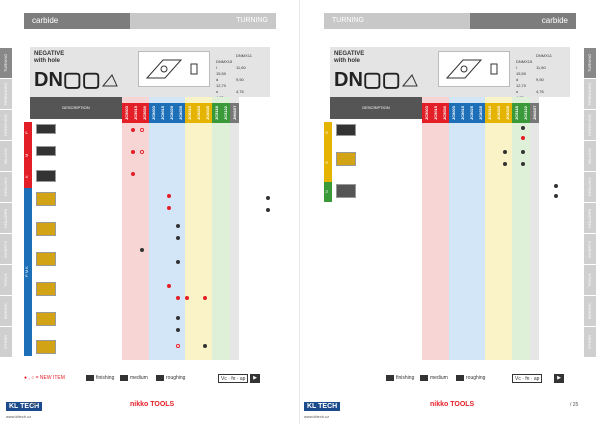  What do you see at coordinates (574, 405) in the screenshot?
I see `page-number: / 25` at bounding box center [574, 405].